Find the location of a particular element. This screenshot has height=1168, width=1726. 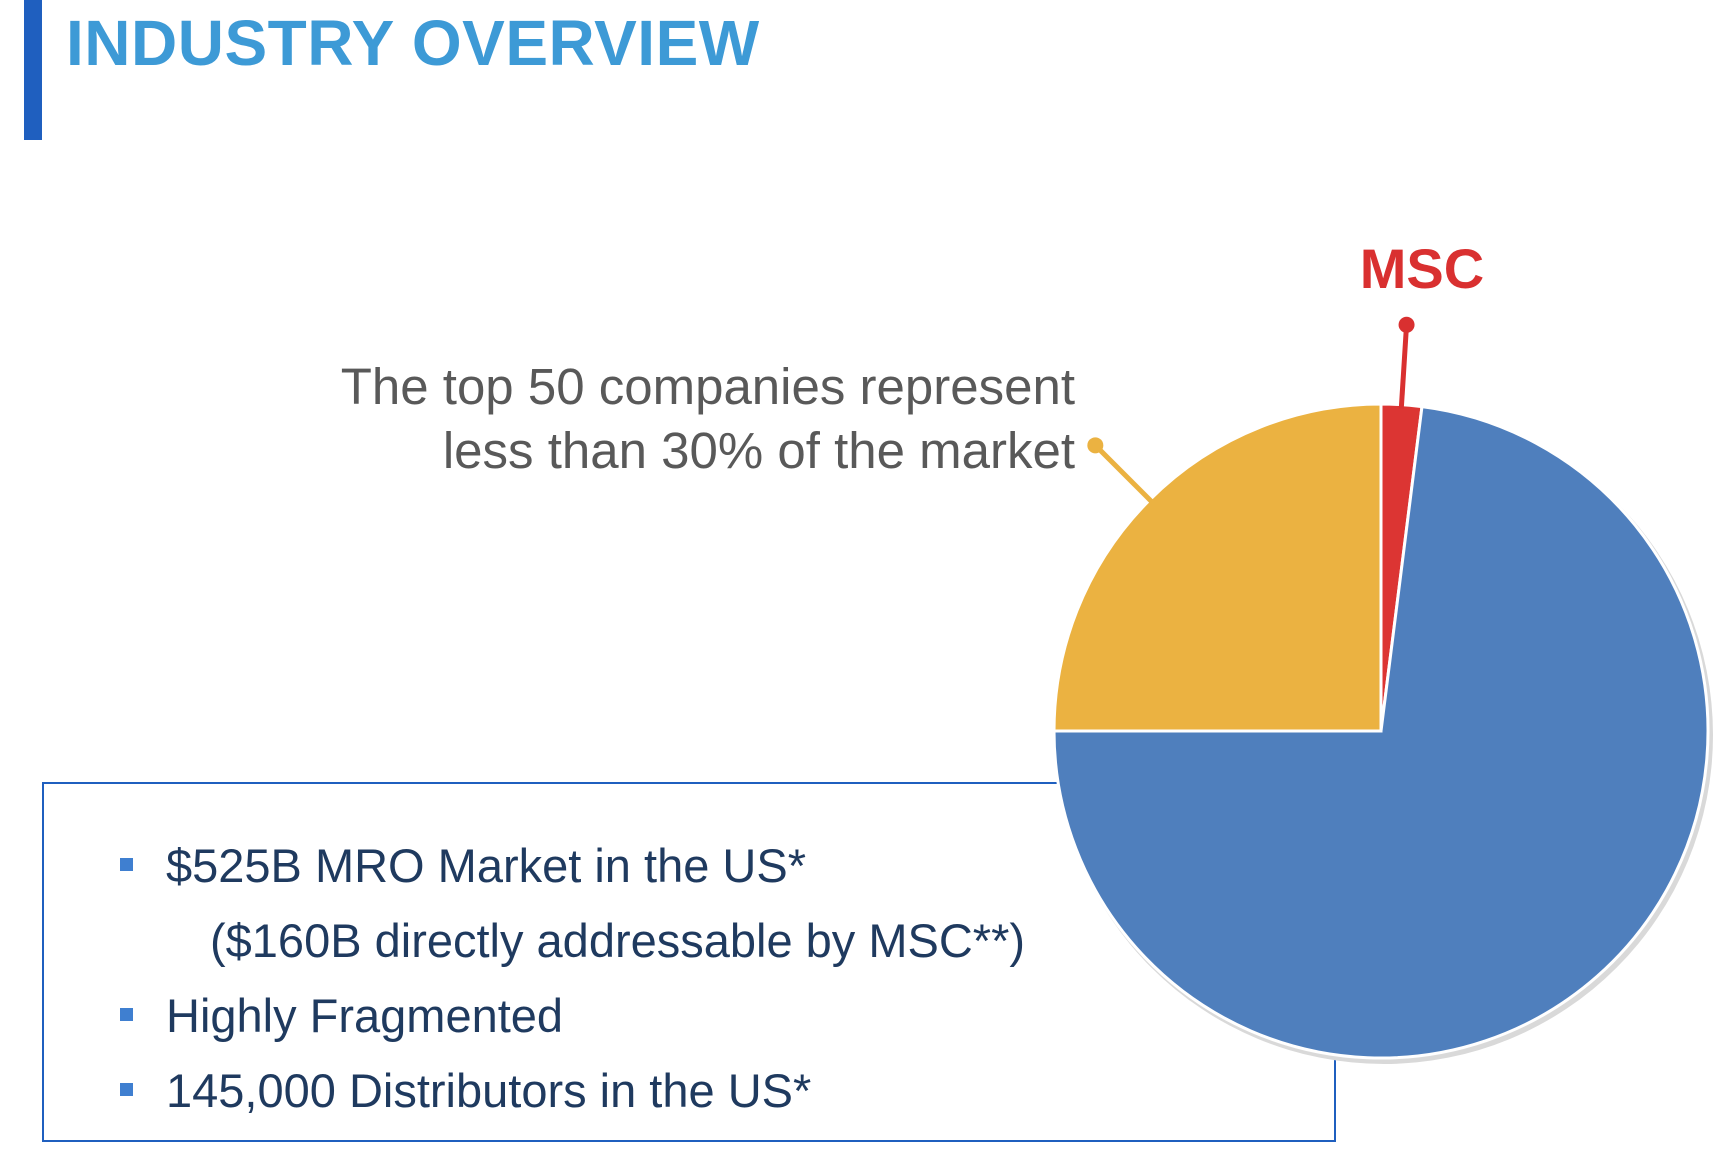

msc-leader-dot is located at coordinates (1406, 324).